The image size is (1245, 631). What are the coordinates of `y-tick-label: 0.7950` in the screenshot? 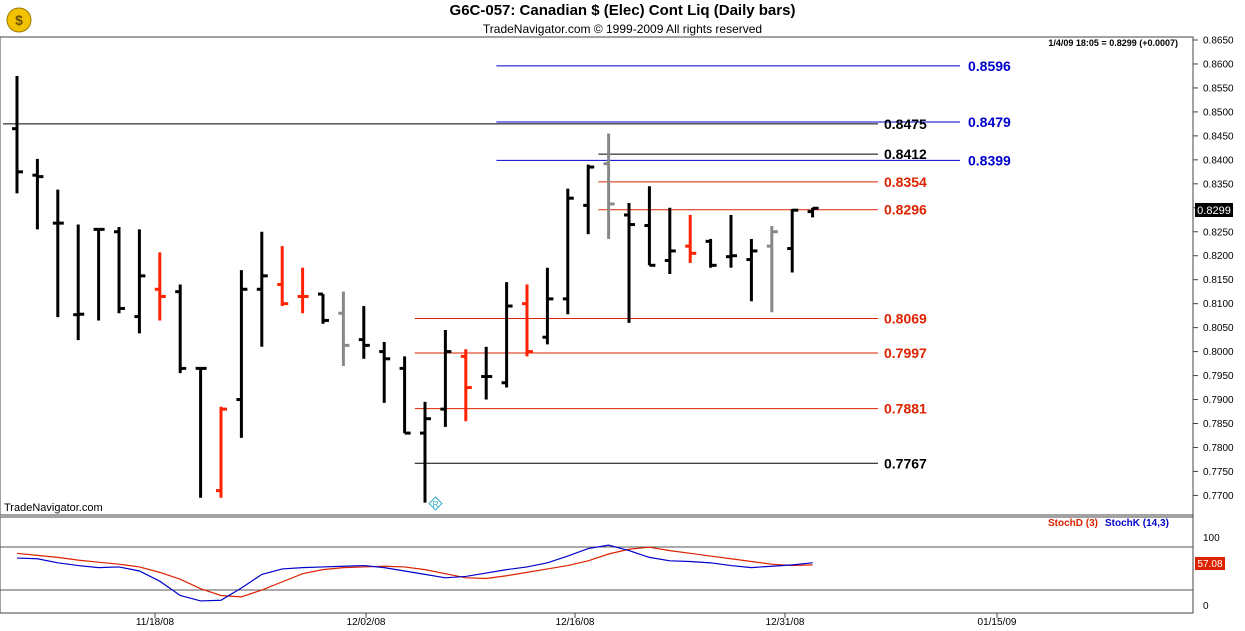 It's located at (1218, 376).